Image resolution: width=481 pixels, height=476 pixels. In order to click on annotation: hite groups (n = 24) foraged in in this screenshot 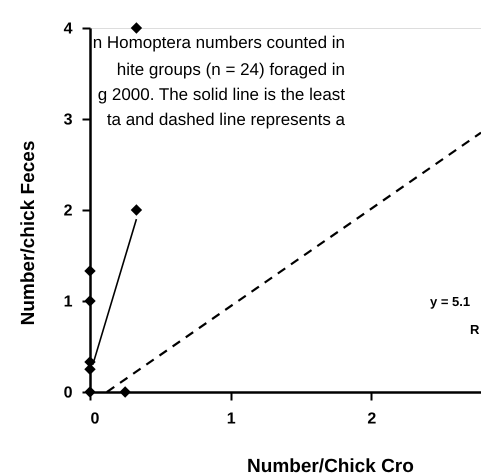, I will do `click(230, 69)`.